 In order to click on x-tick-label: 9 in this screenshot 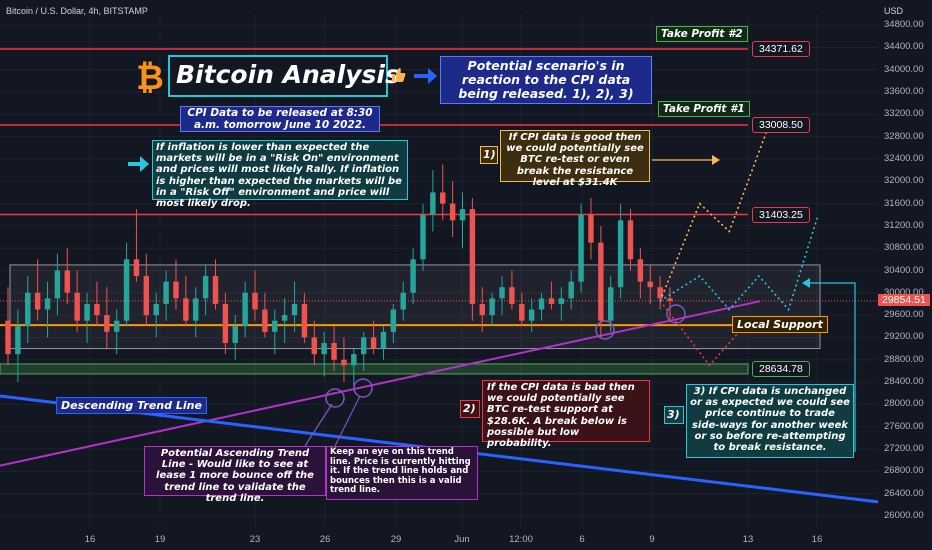, I will do `click(652, 539)`.